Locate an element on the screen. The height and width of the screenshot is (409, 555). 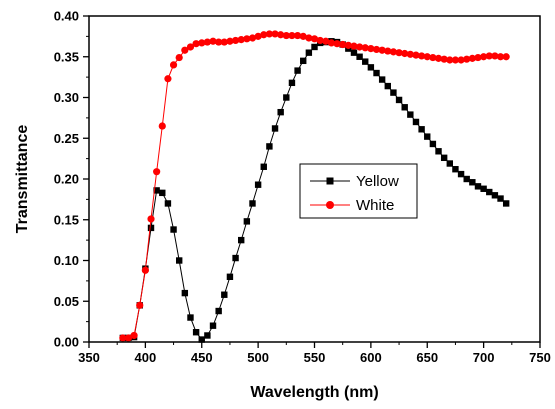
x-tick-label: 650 is located at coordinates (427, 357).